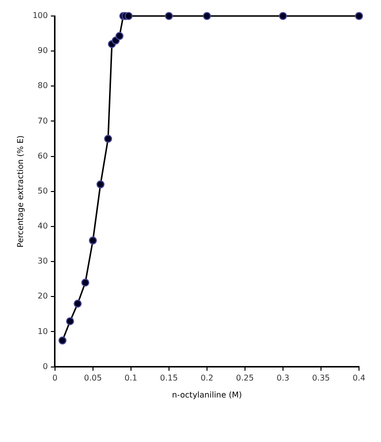  What do you see at coordinates (43, 296) in the screenshot?
I see `y-tick-label: 20` at bounding box center [43, 296].